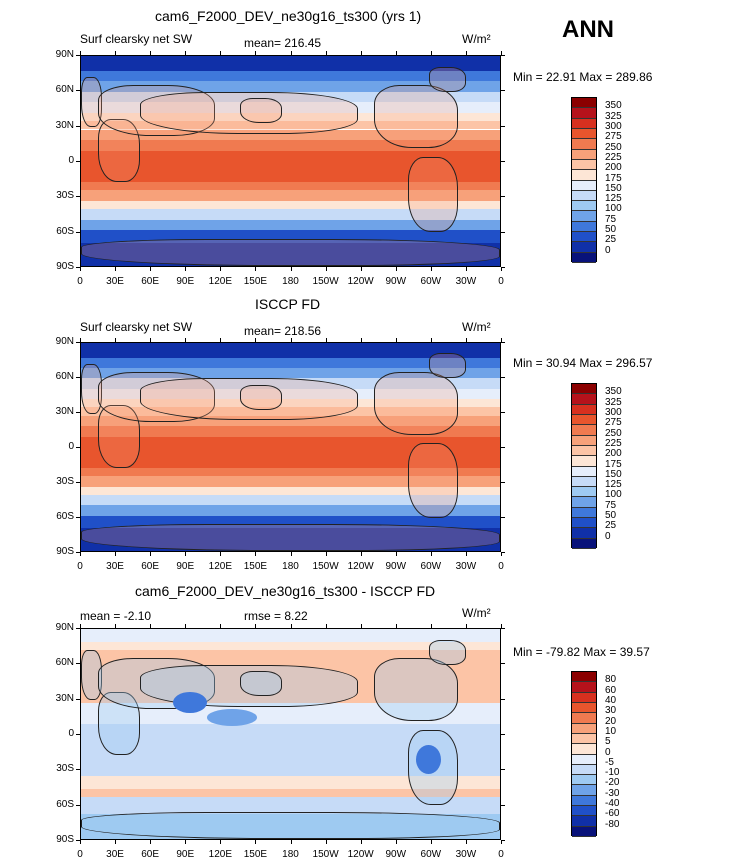  I want to click on panel-title: cam6_F2000_DEV_ne30g16_ts300 (yrs 1), so click(288, 16).